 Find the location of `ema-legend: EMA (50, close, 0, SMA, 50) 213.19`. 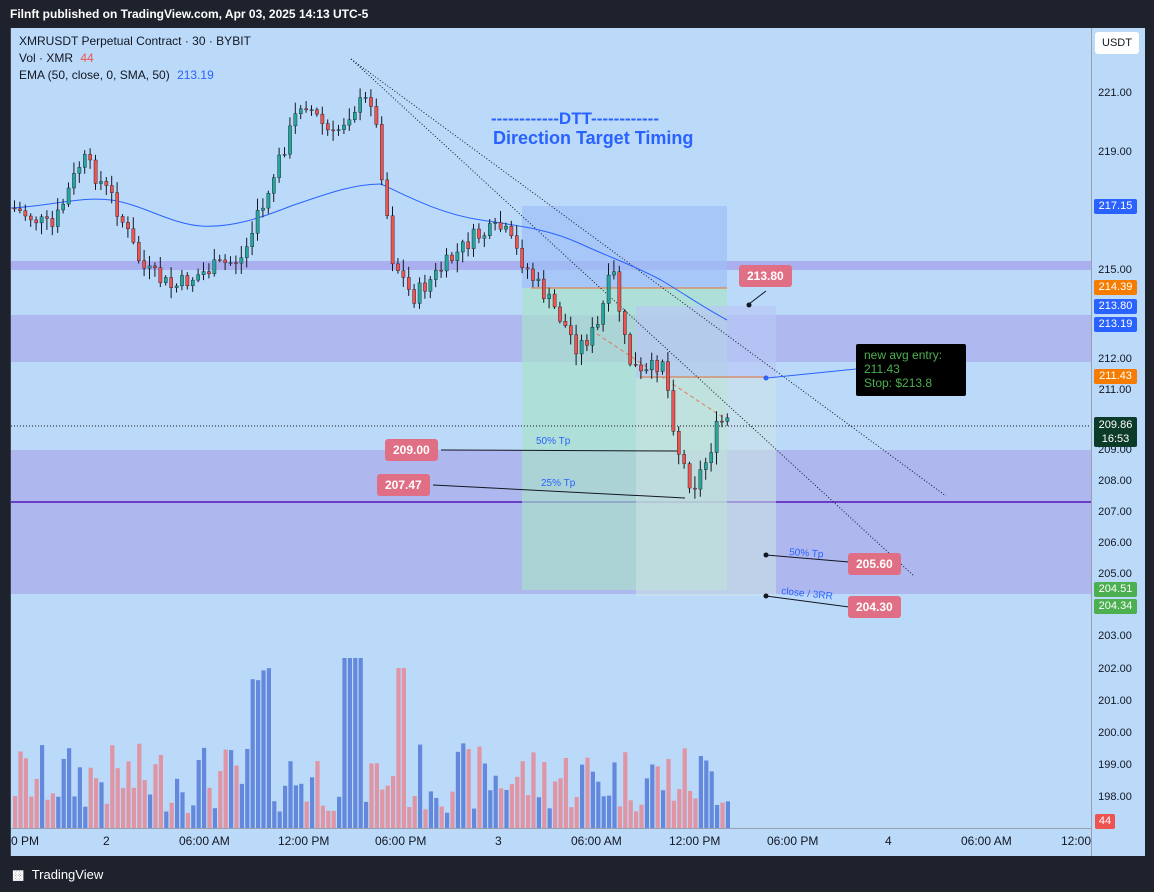

ema-legend: EMA (50, close, 0, SMA, 50) 213.19 is located at coordinates (116, 75).